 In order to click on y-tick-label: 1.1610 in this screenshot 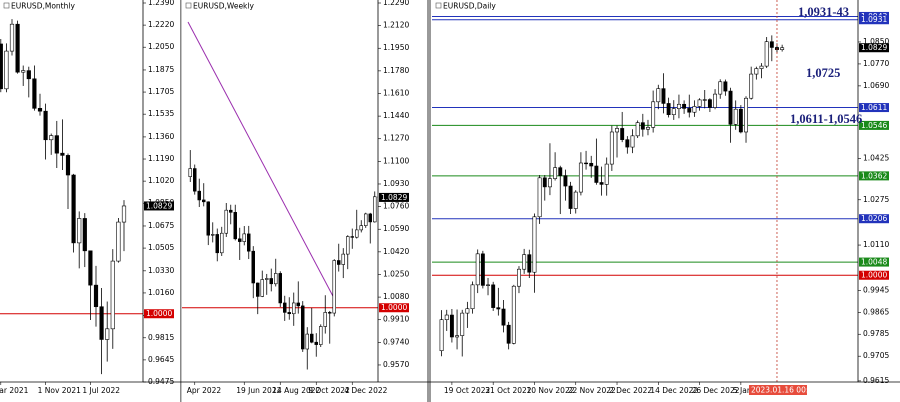, I will do `click(396, 92)`.